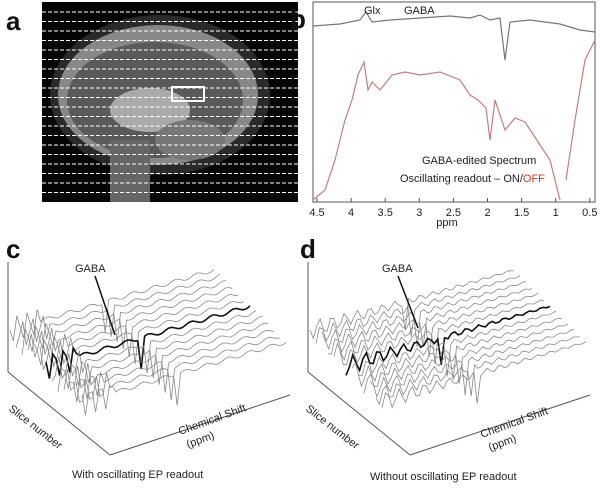 Image resolution: width=600 pixels, height=495 pixels. I want to click on axis-label: Slice number, so click(332, 427).